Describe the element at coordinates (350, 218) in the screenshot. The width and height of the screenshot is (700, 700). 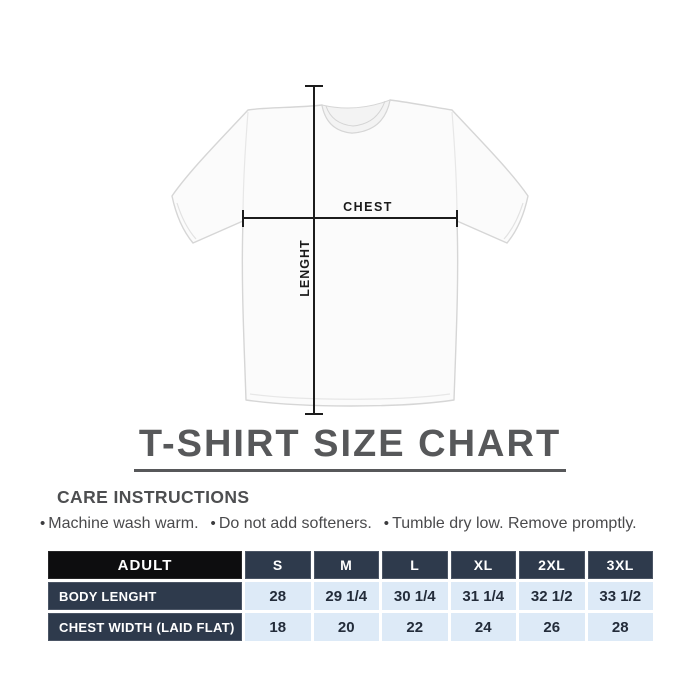
I see `chest-measure-line` at that location.